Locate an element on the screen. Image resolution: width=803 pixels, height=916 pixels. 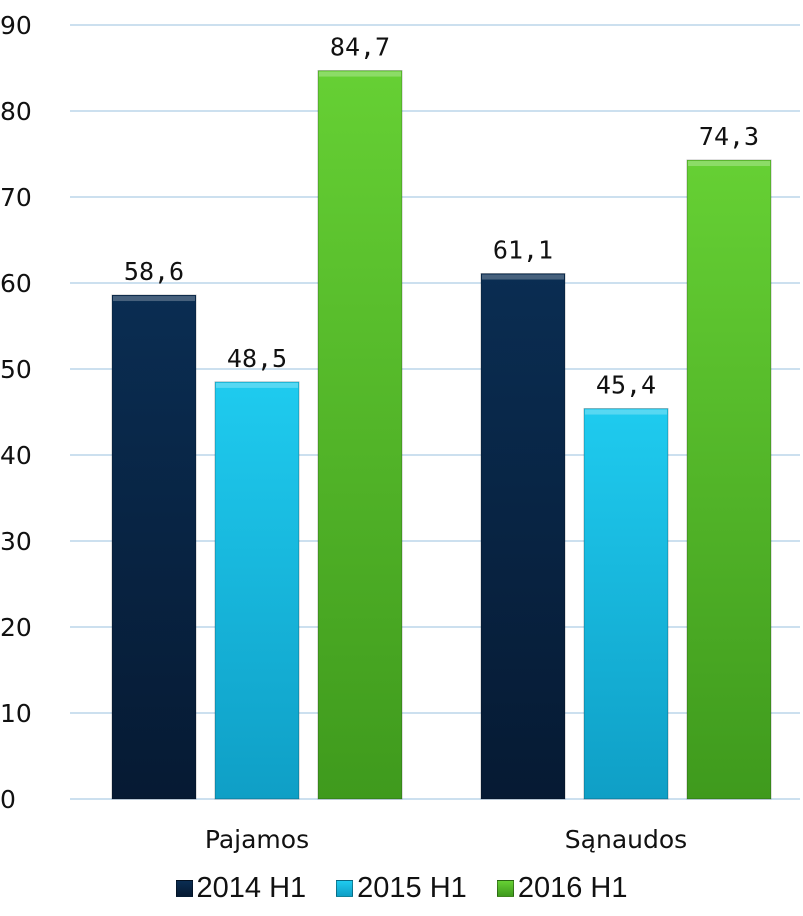
y-tick-label-70: 70 is located at coordinates (16, 197).